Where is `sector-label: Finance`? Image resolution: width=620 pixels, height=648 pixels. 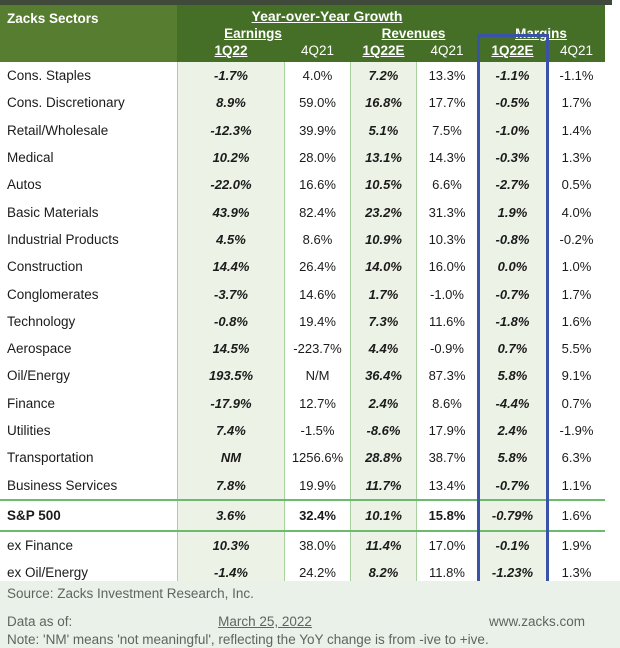 sector-label: Finance is located at coordinates (88, 403).